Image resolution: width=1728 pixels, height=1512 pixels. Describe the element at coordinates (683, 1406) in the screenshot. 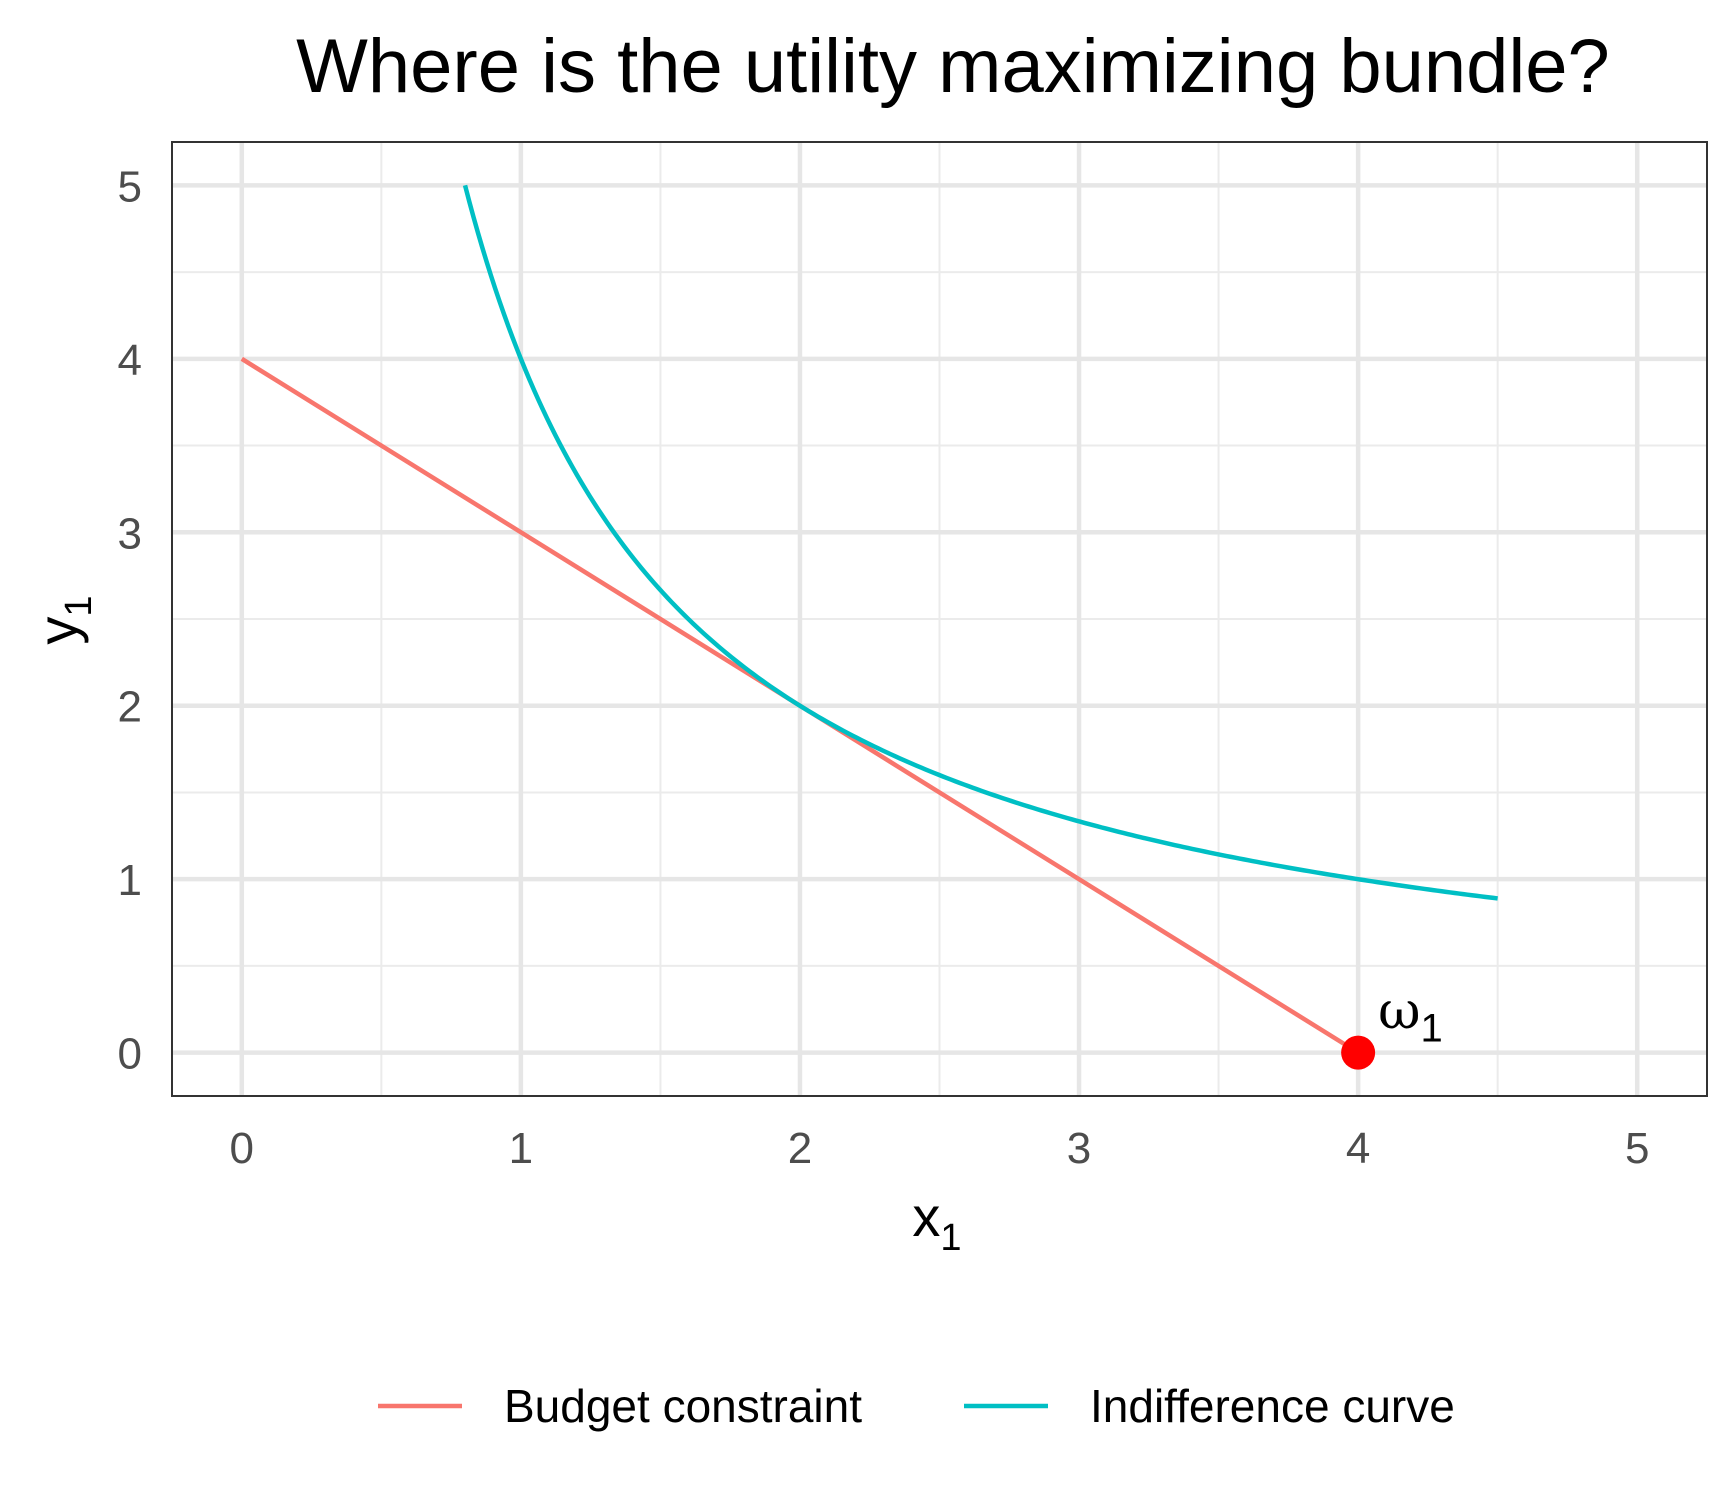

I see `legend-label-budget-constraint: Budget constraint` at that location.